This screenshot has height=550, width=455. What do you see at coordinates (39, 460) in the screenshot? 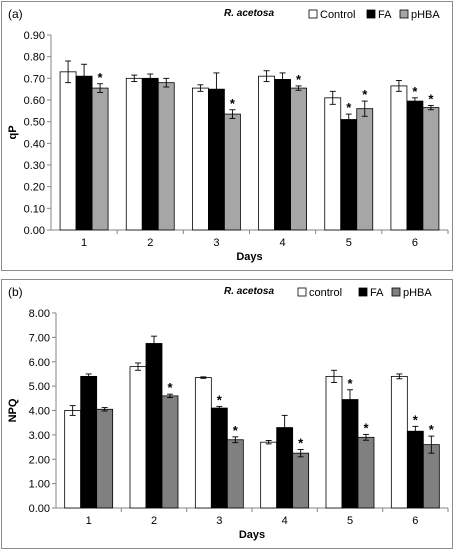
I see `y-tick-label: 2.00` at bounding box center [39, 460].